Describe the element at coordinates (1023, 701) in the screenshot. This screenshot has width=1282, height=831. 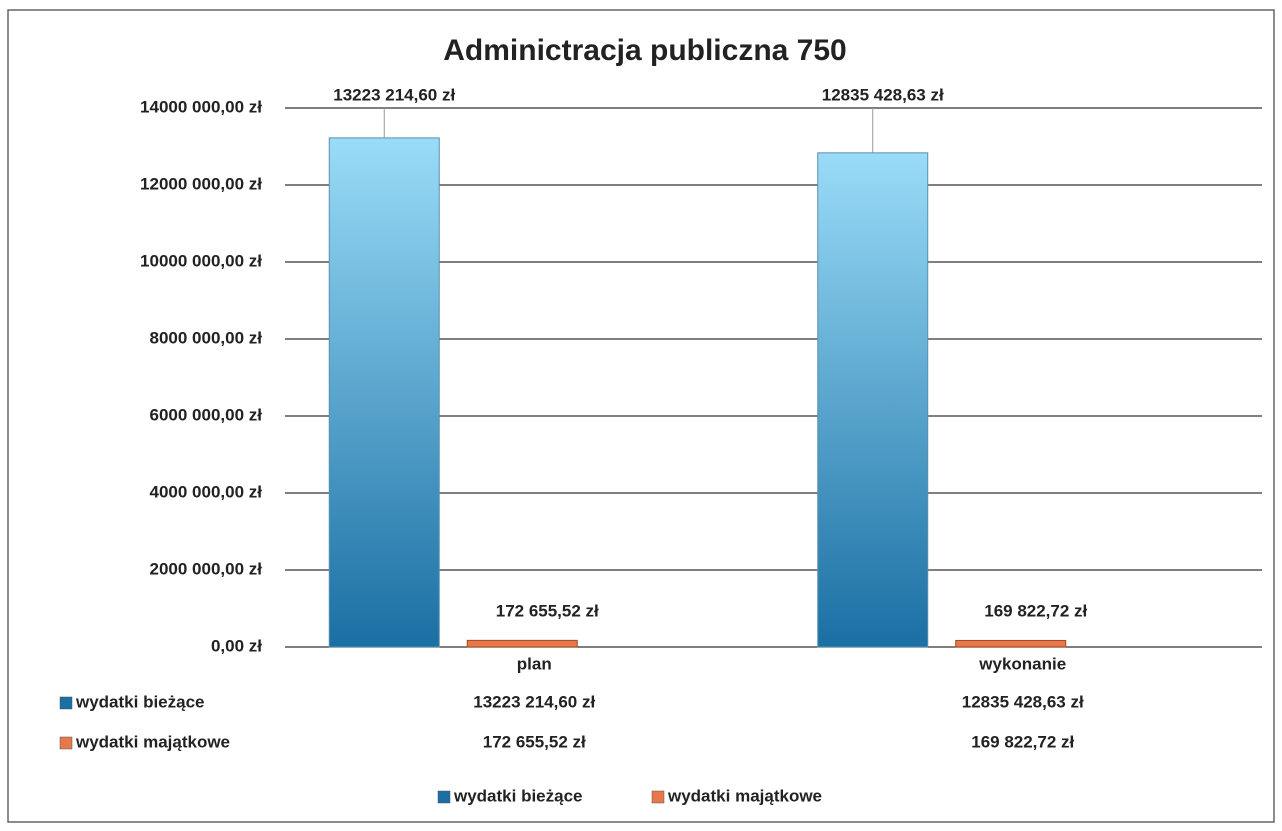
I see `table-cell: 12835 428,63 zł` at that location.